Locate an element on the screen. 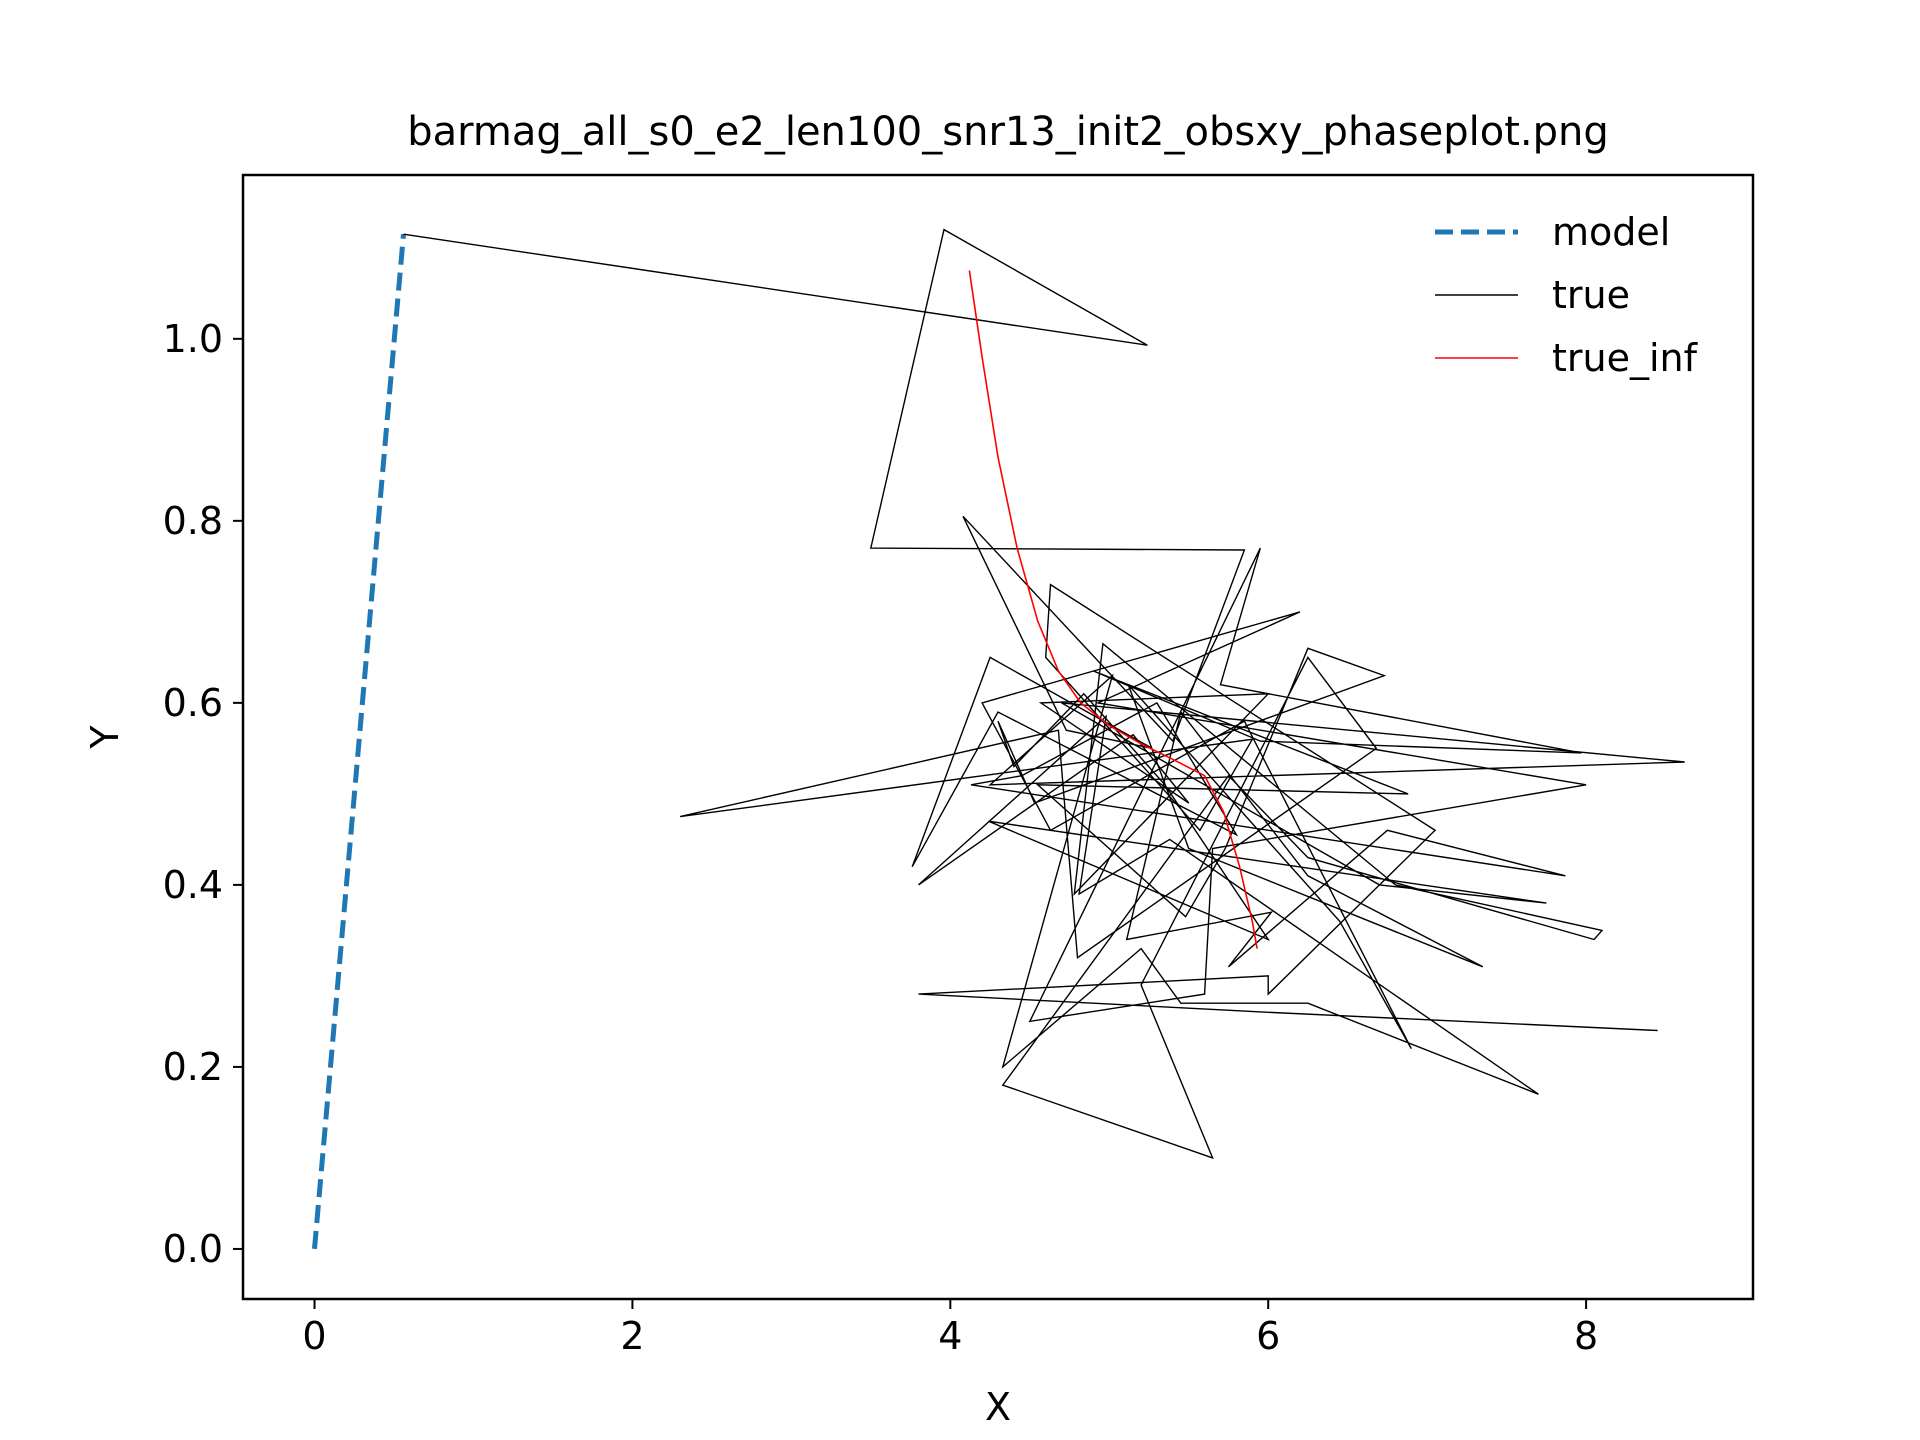 The width and height of the screenshot is (1920, 1440). y-tick-label: 1.0 is located at coordinates (193, 339).